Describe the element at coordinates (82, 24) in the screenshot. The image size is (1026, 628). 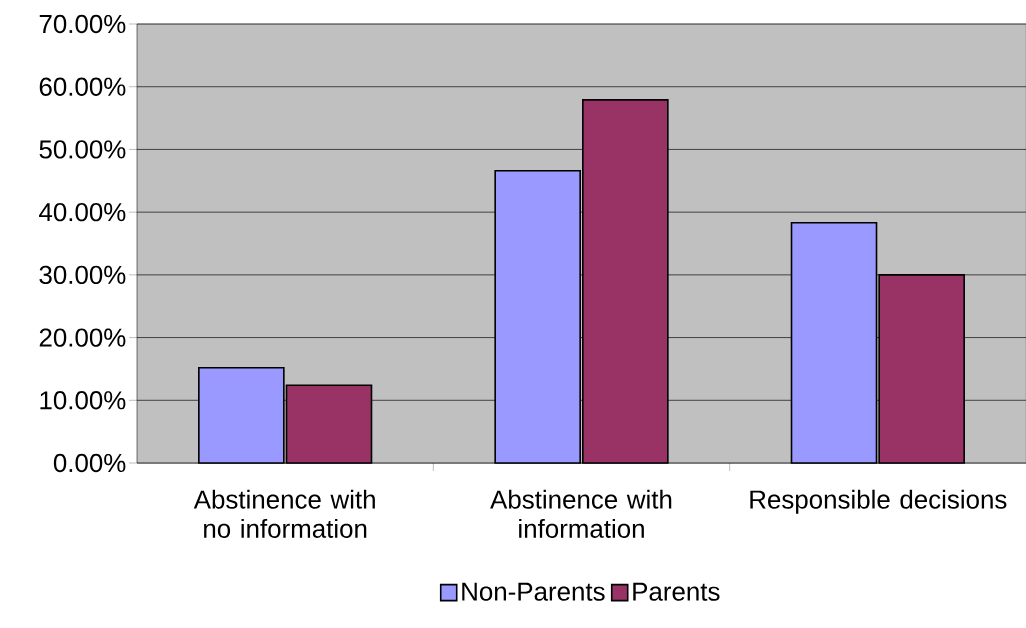
I see `y-tick-label: 70.00%` at that location.